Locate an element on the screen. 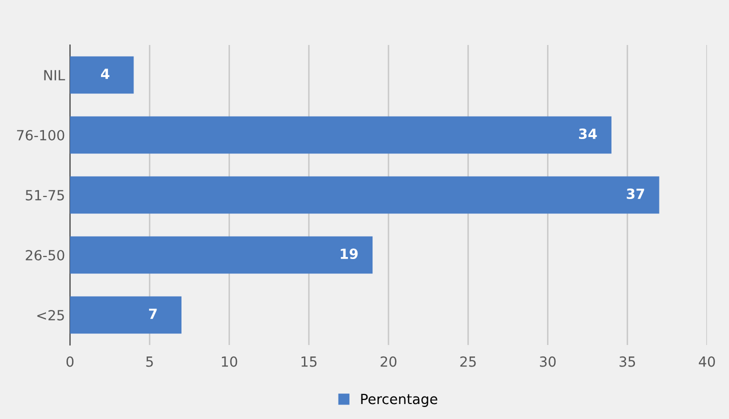 This screenshot has height=419, width=729. x-tick-label: 10 is located at coordinates (230, 361).